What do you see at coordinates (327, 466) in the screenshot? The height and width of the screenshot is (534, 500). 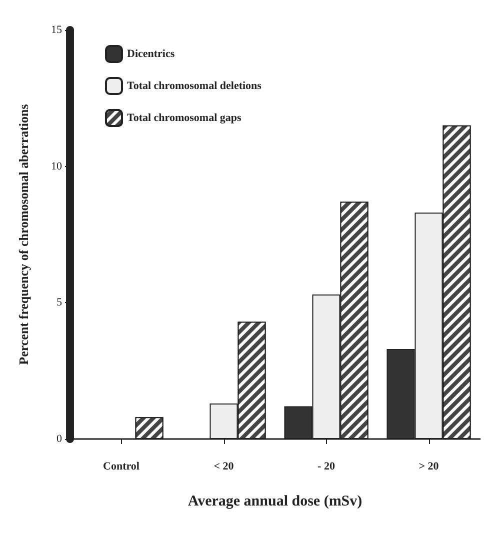 I see `x-tick-label: - 20` at bounding box center [327, 466].